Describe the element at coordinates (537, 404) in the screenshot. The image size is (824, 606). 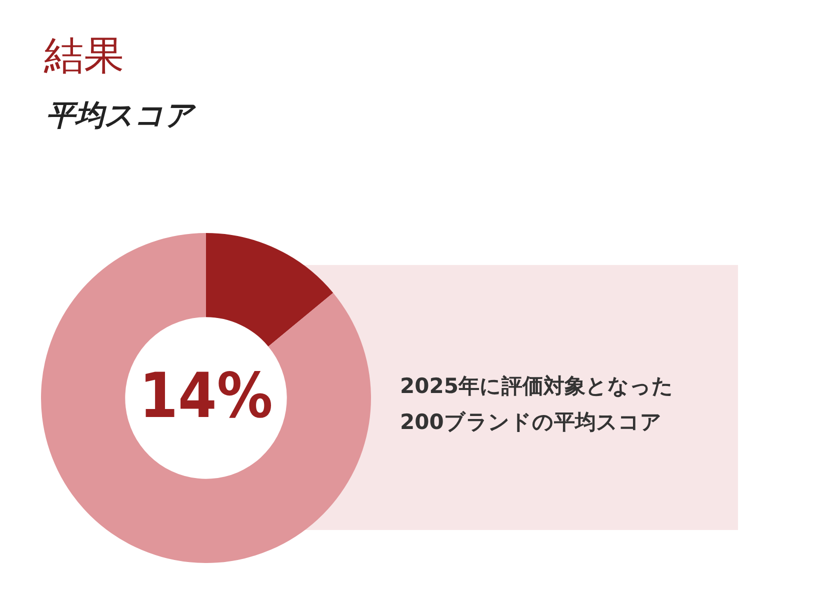
I see `text: 2025年に評価対象となった200ブランドの平均スコア` at that location.